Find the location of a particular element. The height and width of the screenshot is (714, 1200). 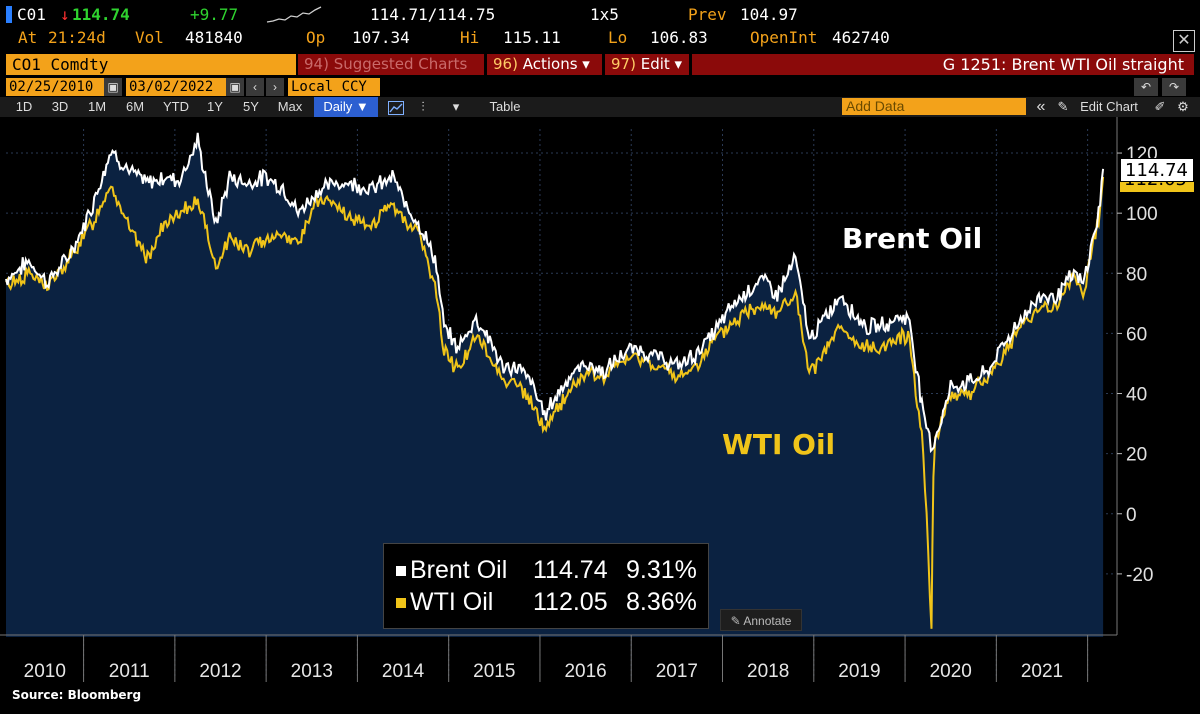

y-tick-label: 60 is located at coordinates (1136, 334).